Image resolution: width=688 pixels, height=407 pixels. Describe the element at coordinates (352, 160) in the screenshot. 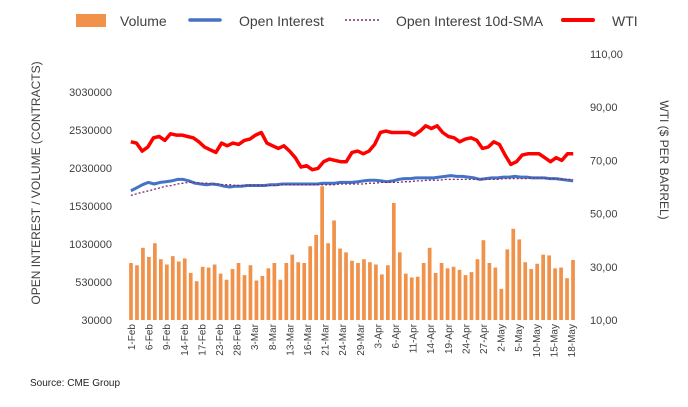

I see `series-lines` at that location.